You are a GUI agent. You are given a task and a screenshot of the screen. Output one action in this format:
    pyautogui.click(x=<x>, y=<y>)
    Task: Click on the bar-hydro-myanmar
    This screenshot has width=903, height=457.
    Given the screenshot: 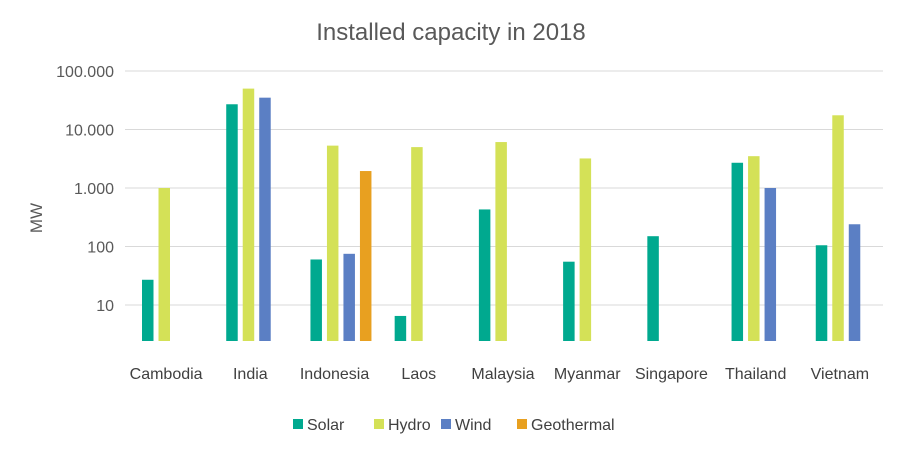 What is the action you would take?
    pyautogui.click(x=585, y=249)
    